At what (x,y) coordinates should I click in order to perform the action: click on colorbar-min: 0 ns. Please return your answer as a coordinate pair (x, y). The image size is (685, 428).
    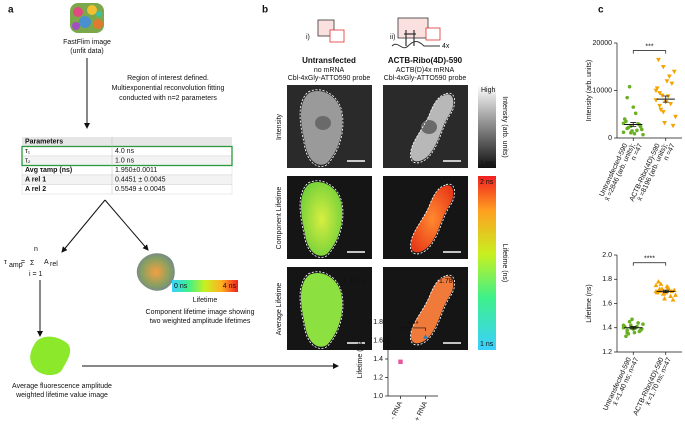
    Looking at the image, I should click on (181, 286).